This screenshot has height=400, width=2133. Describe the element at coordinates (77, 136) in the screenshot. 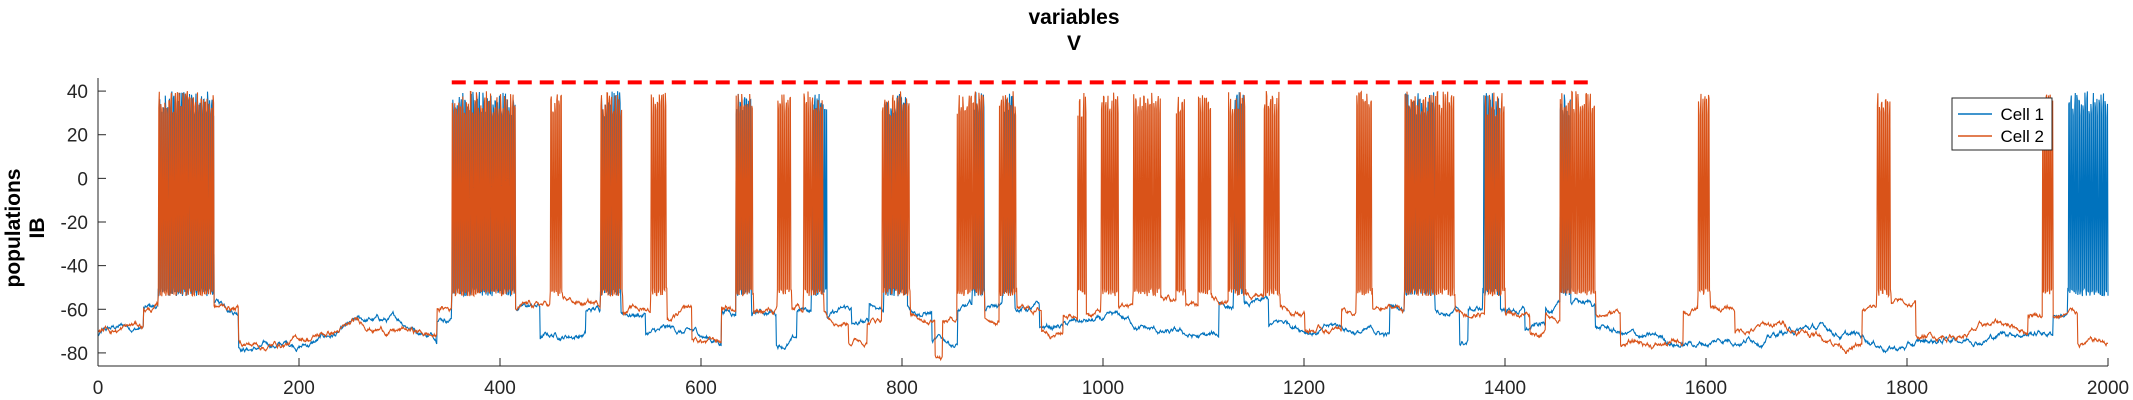

I see `y-tick-label: 20` at that location.